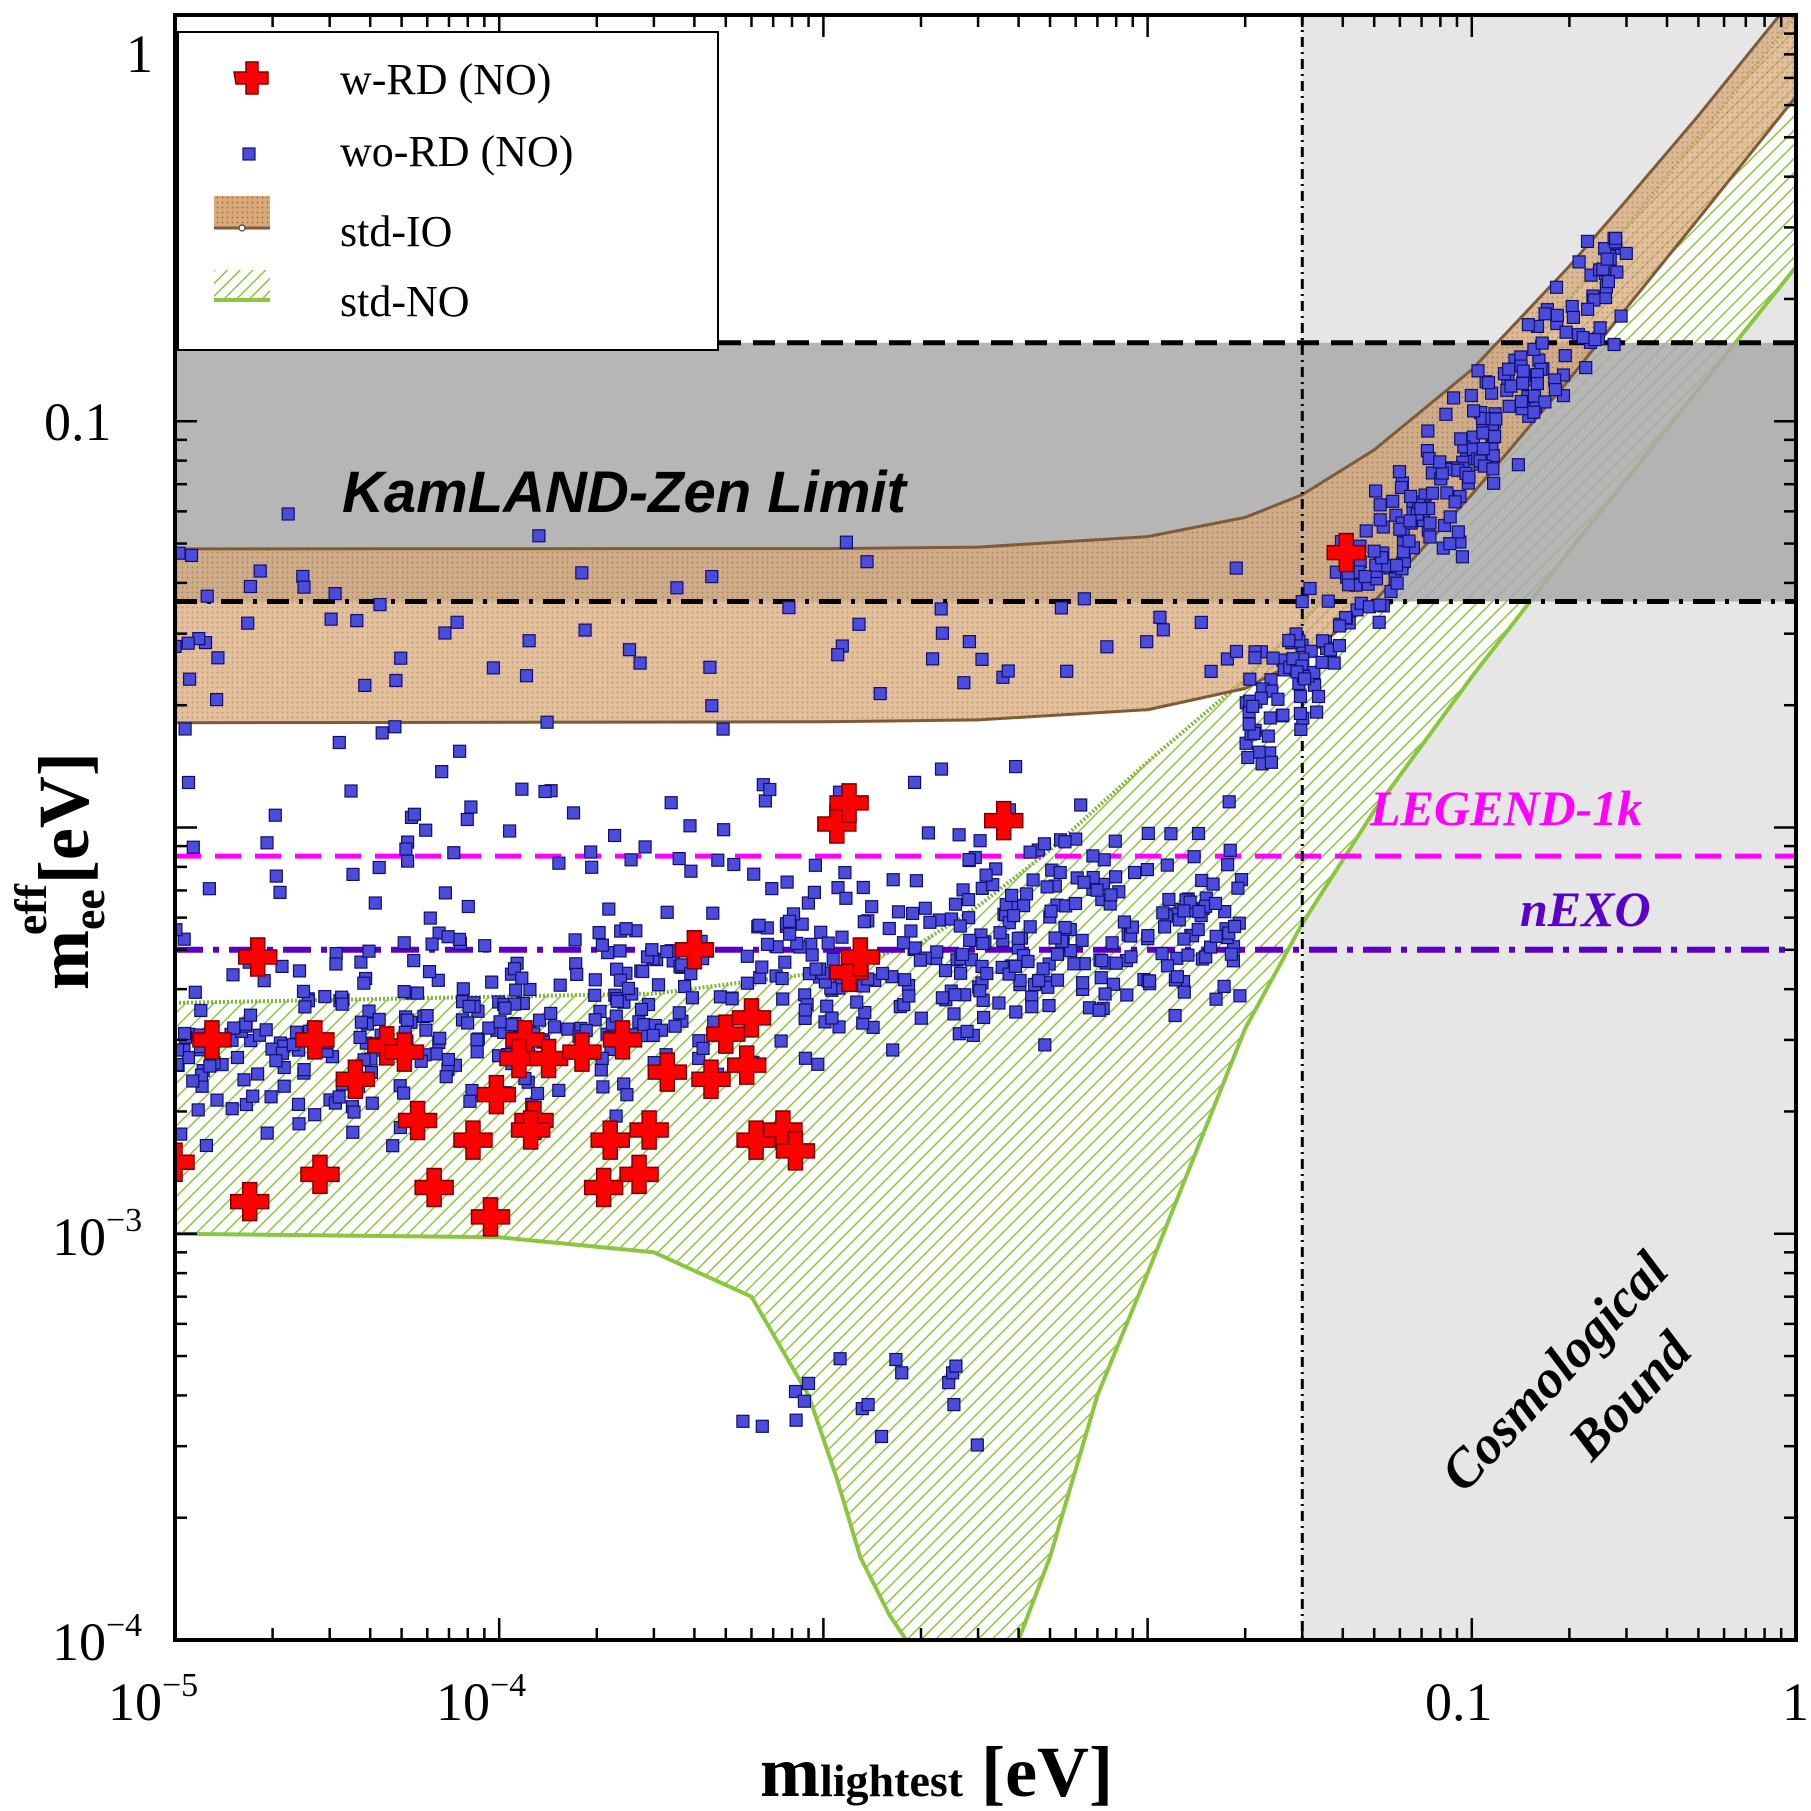  What do you see at coordinates (242, 228) in the screenshot?
I see `io-marker-icon` at bounding box center [242, 228].